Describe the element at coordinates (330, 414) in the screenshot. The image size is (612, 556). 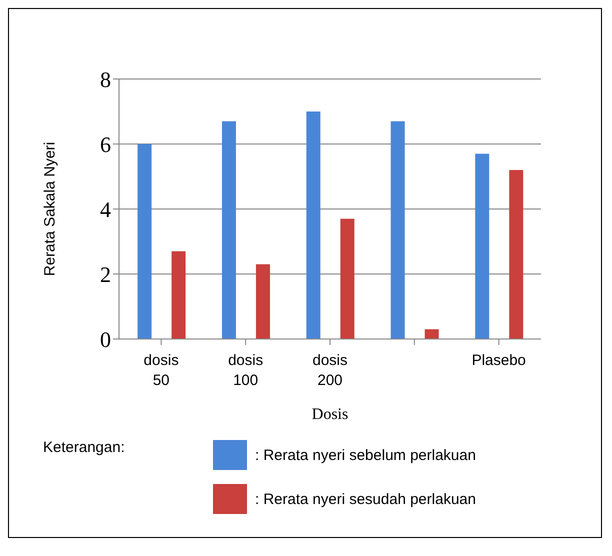
I see `x-axis-title: Dosis` at that location.